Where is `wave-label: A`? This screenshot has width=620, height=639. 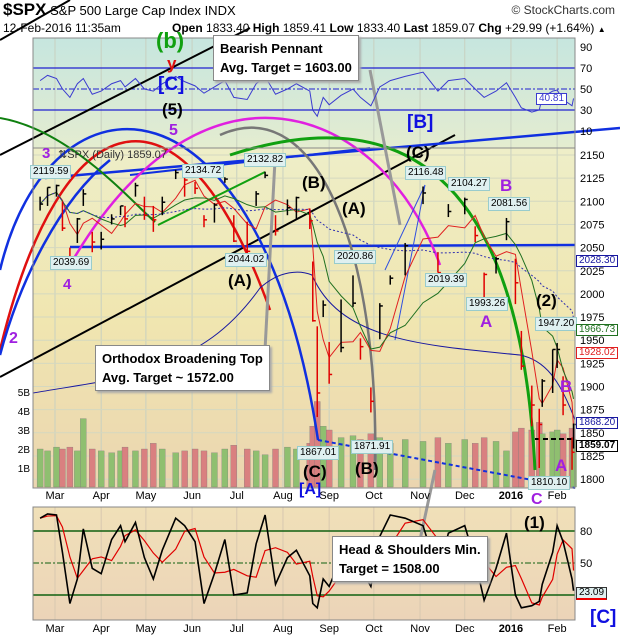 wave-label: A is located at coordinates (561, 465).